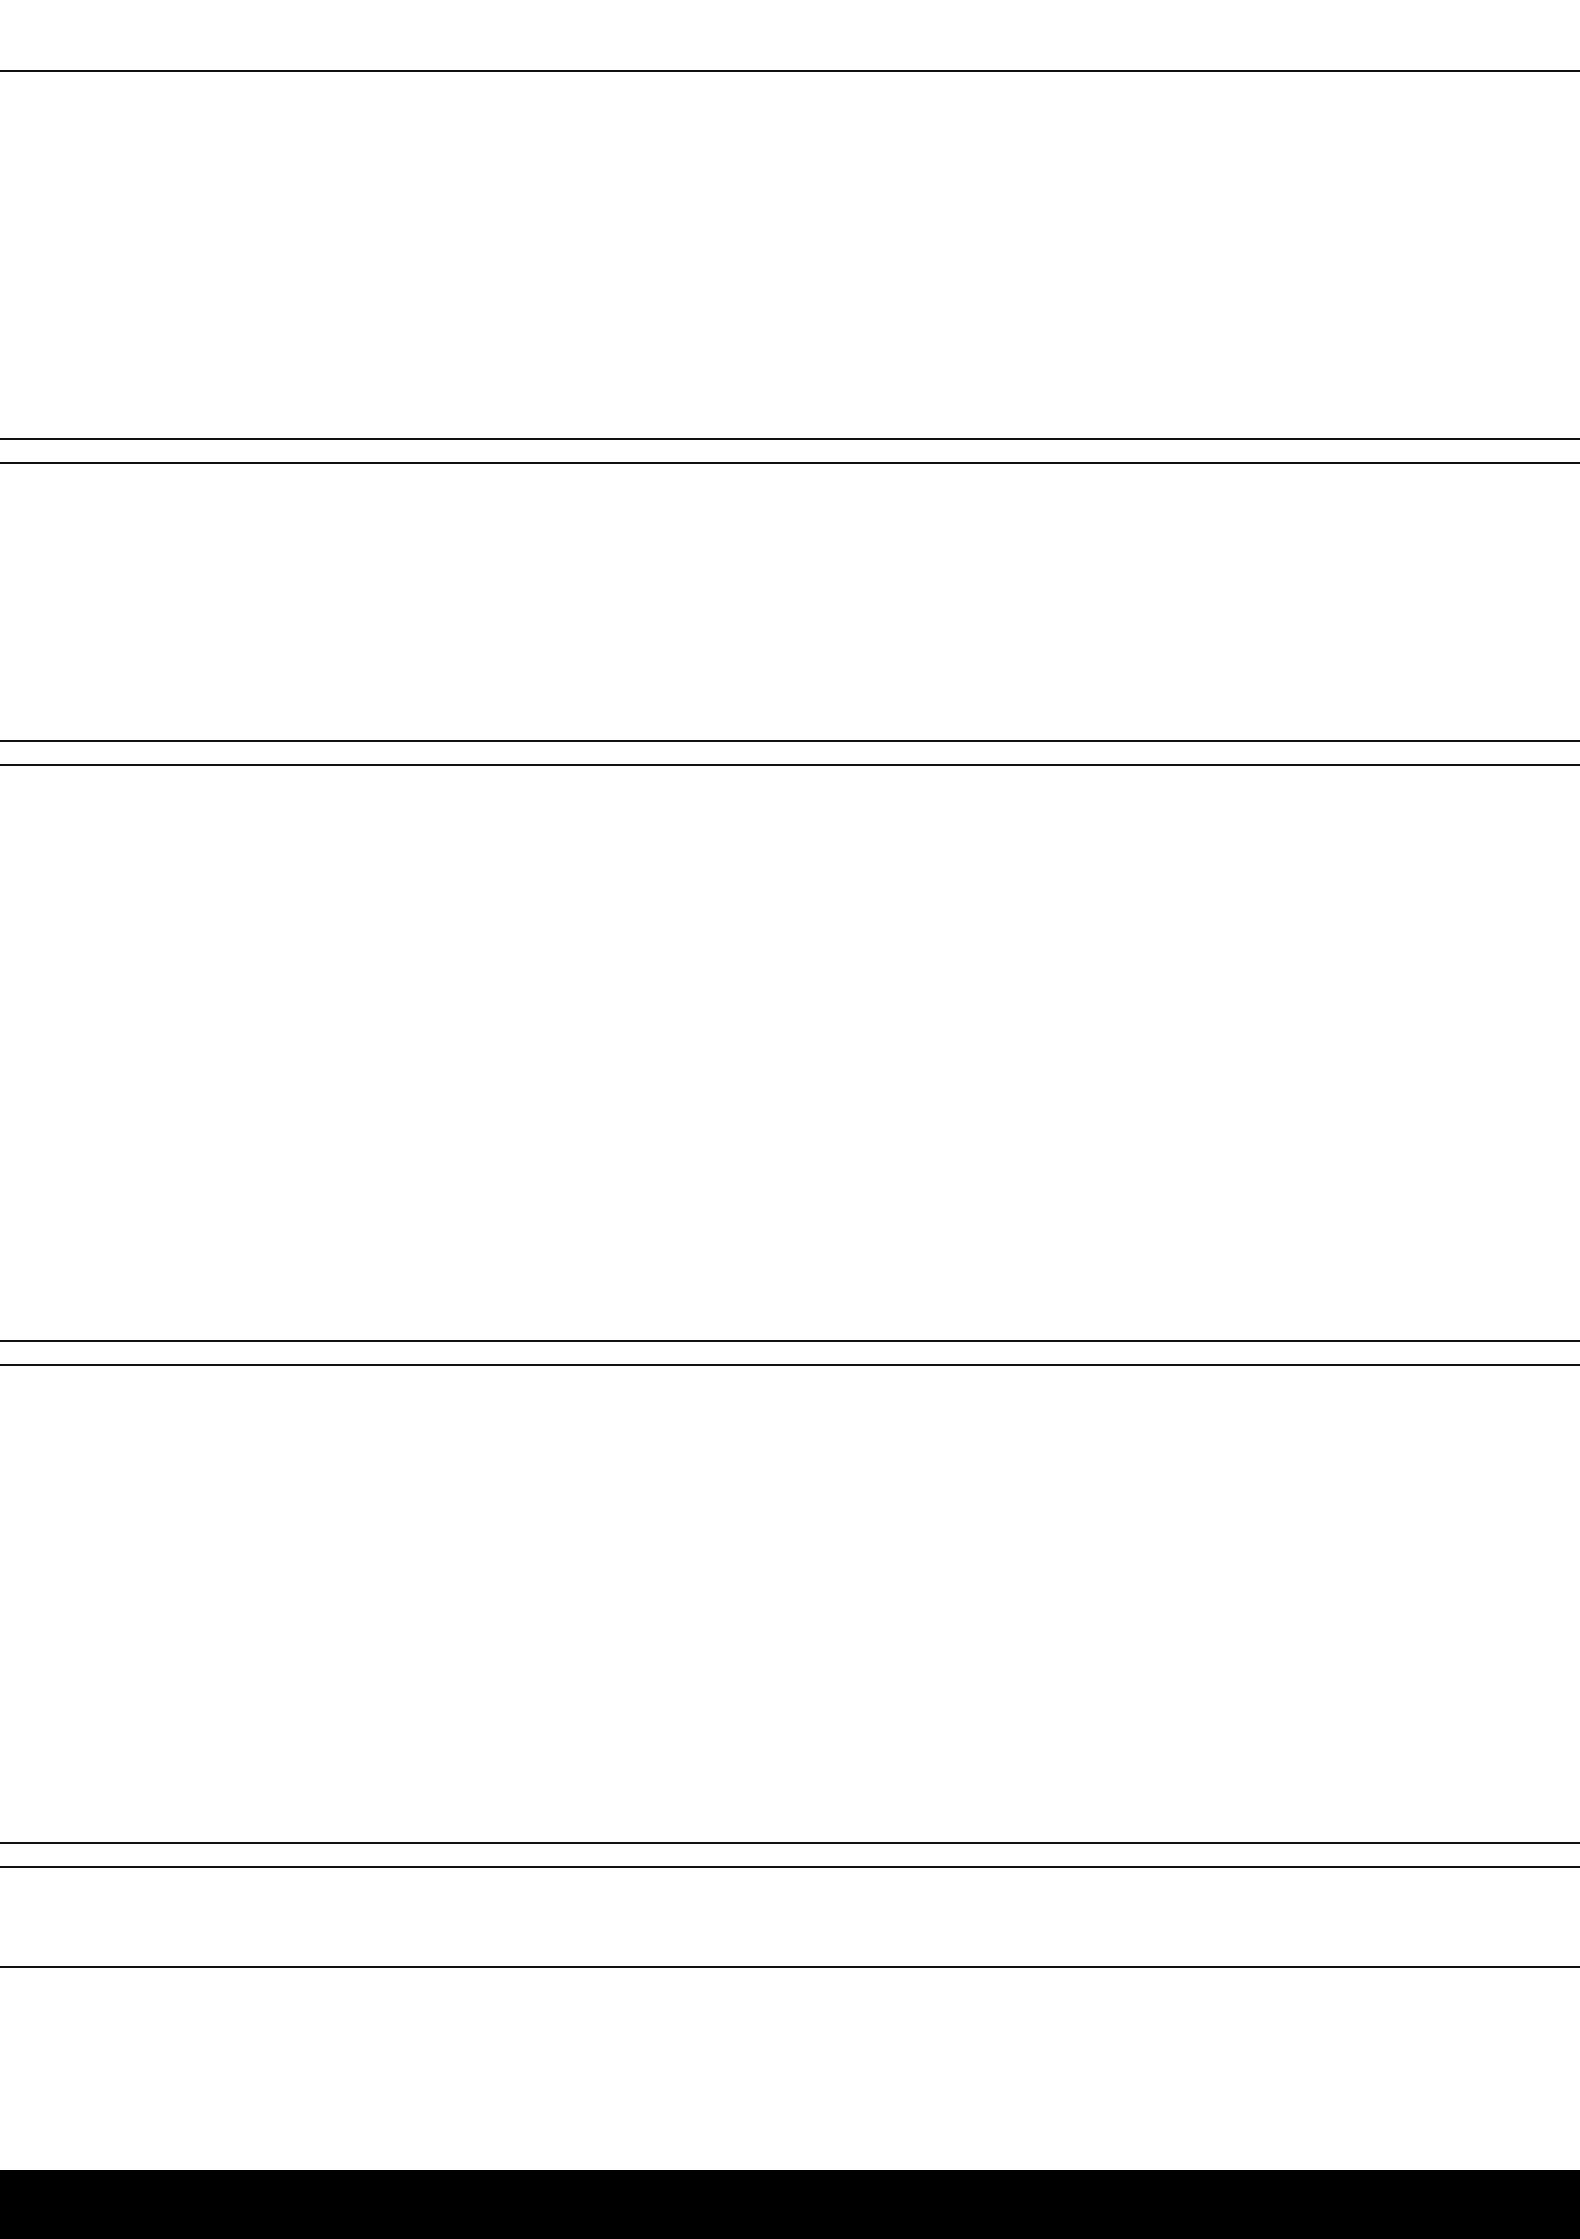  Describe the element at coordinates (790, 2204) in the screenshot. I see `bottom-black-bar` at that location.